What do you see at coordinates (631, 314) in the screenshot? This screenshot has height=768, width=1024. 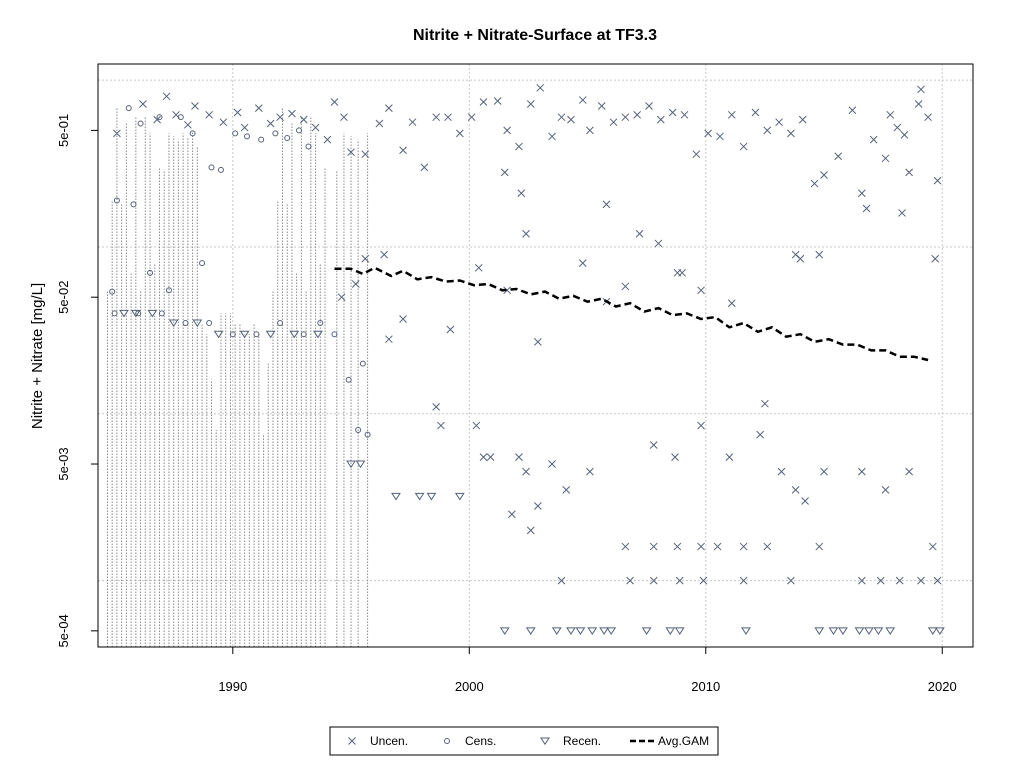 I see `gam-curve` at bounding box center [631, 314].